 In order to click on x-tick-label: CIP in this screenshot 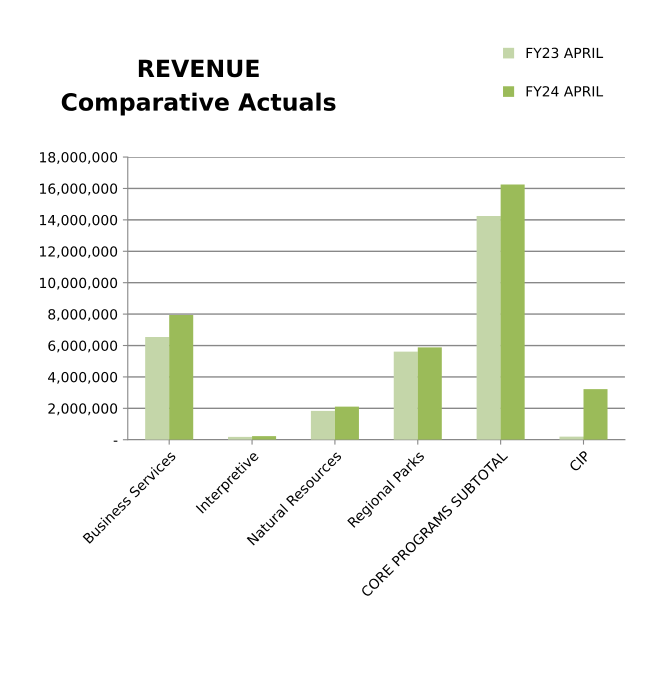, I will do `click(579, 461)`.